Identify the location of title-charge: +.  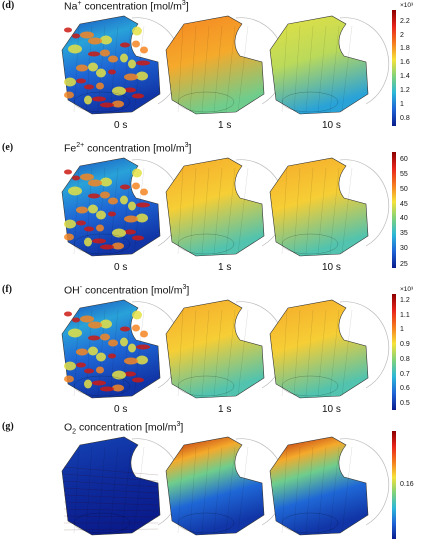
(79, 3).